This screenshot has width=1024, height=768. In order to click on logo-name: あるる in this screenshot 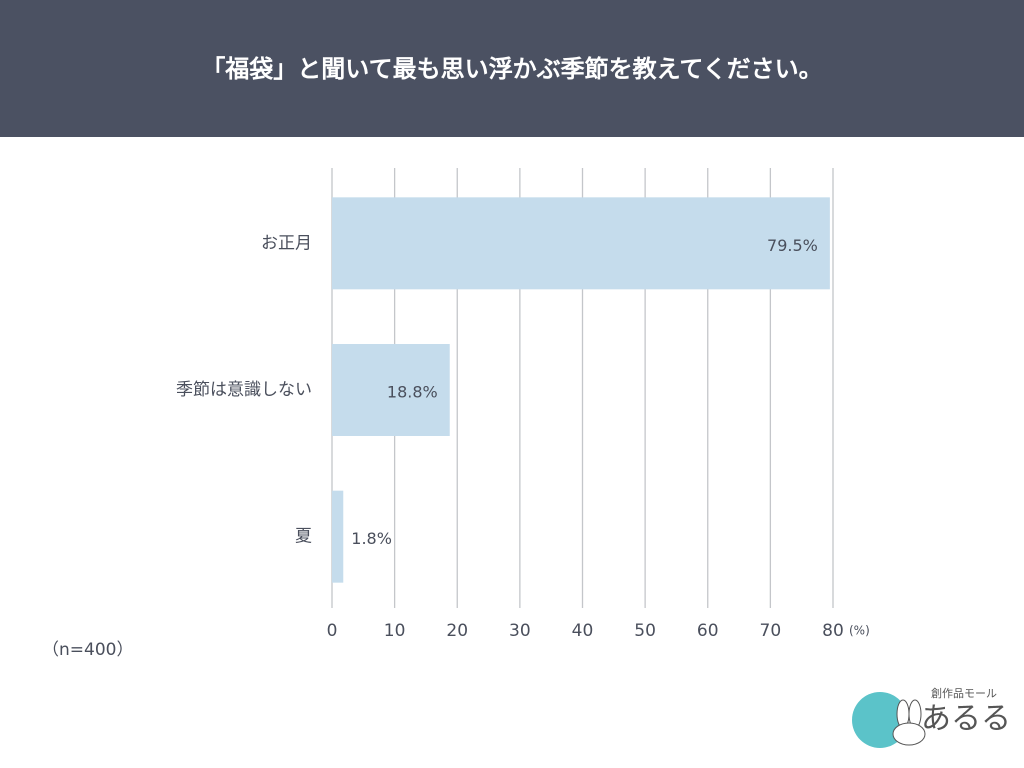, I will do `click(966, 719)`.